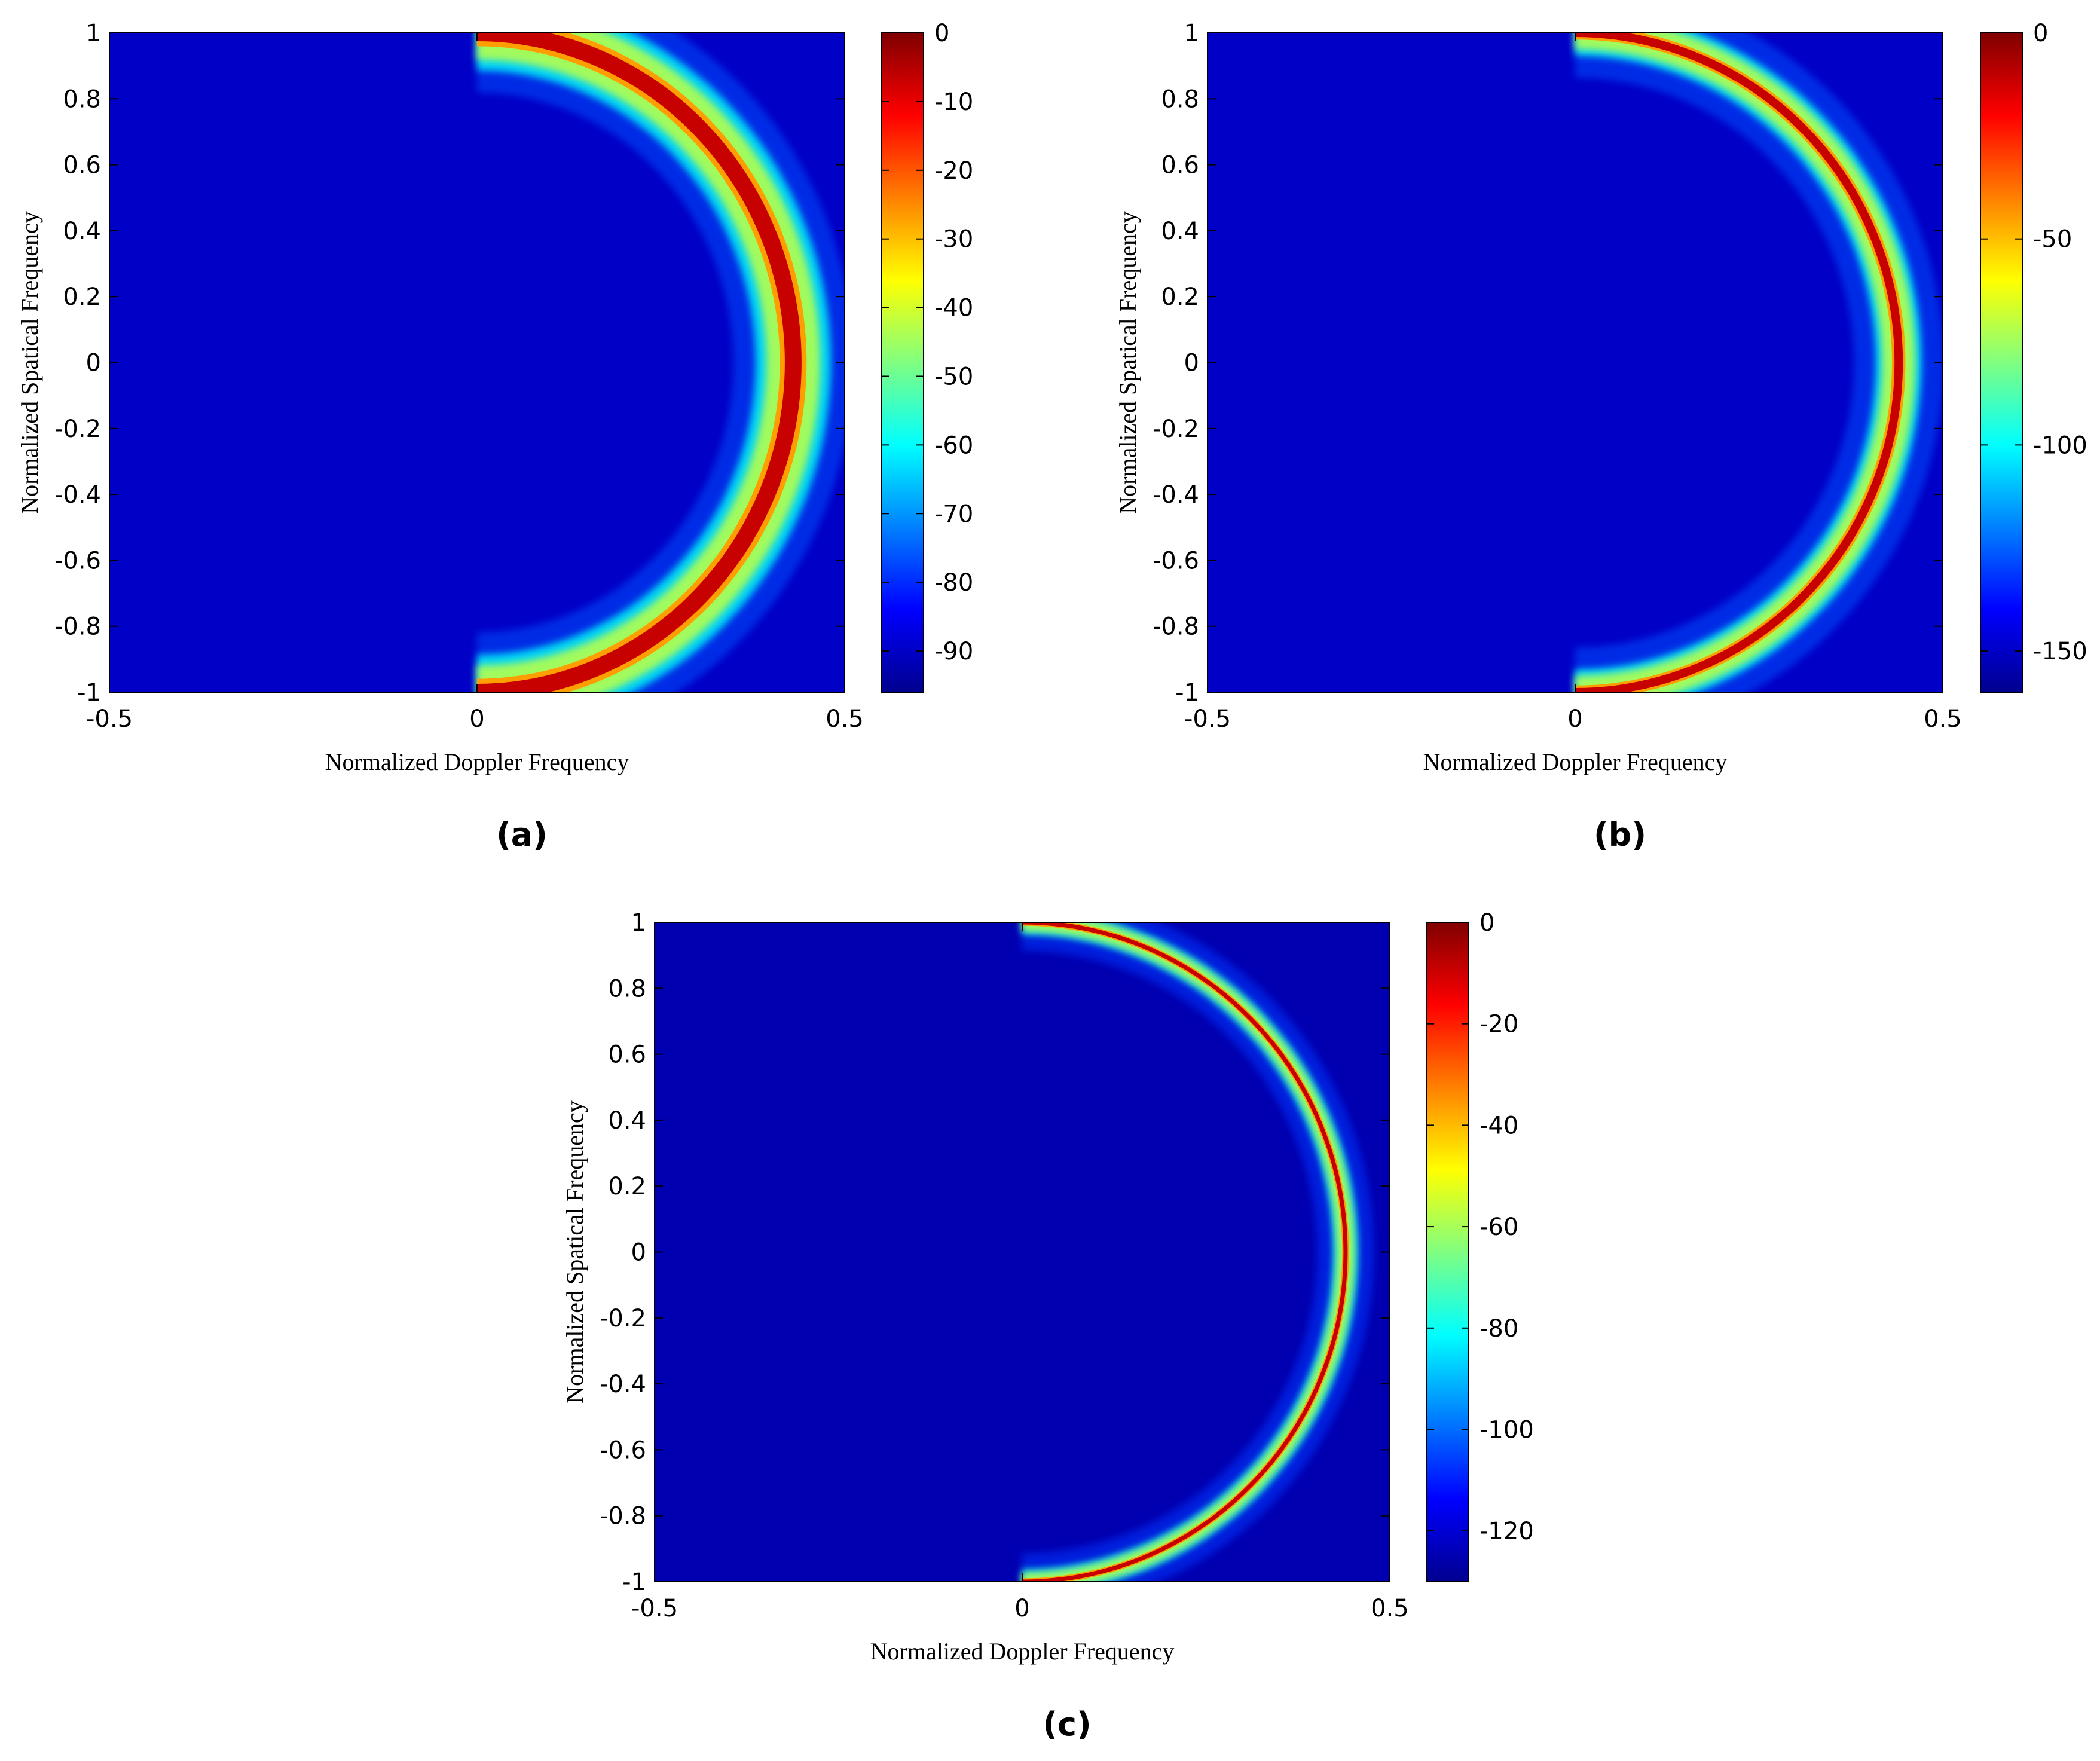 The width and height of the screenshot is (2100, 1761). What do you see at coordinates (1620, 835) in the screenshot?
I see `panel-label: (b)` at bounding box center [1620, 835].